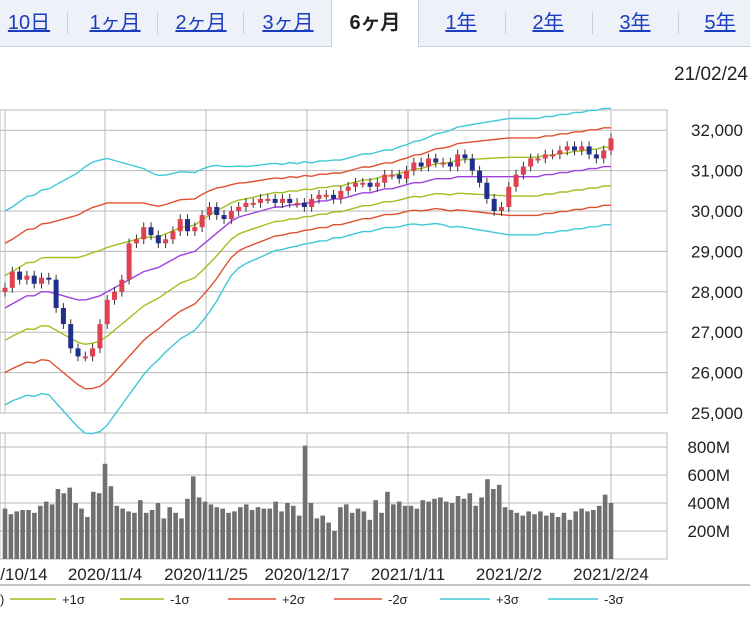 The width and height of the screenshot is (750, 627). What do you see at coordinates (115, 23) in the screenshot?
I see `tab-1m: 1ヶ月` at bounding box center [115, 23].